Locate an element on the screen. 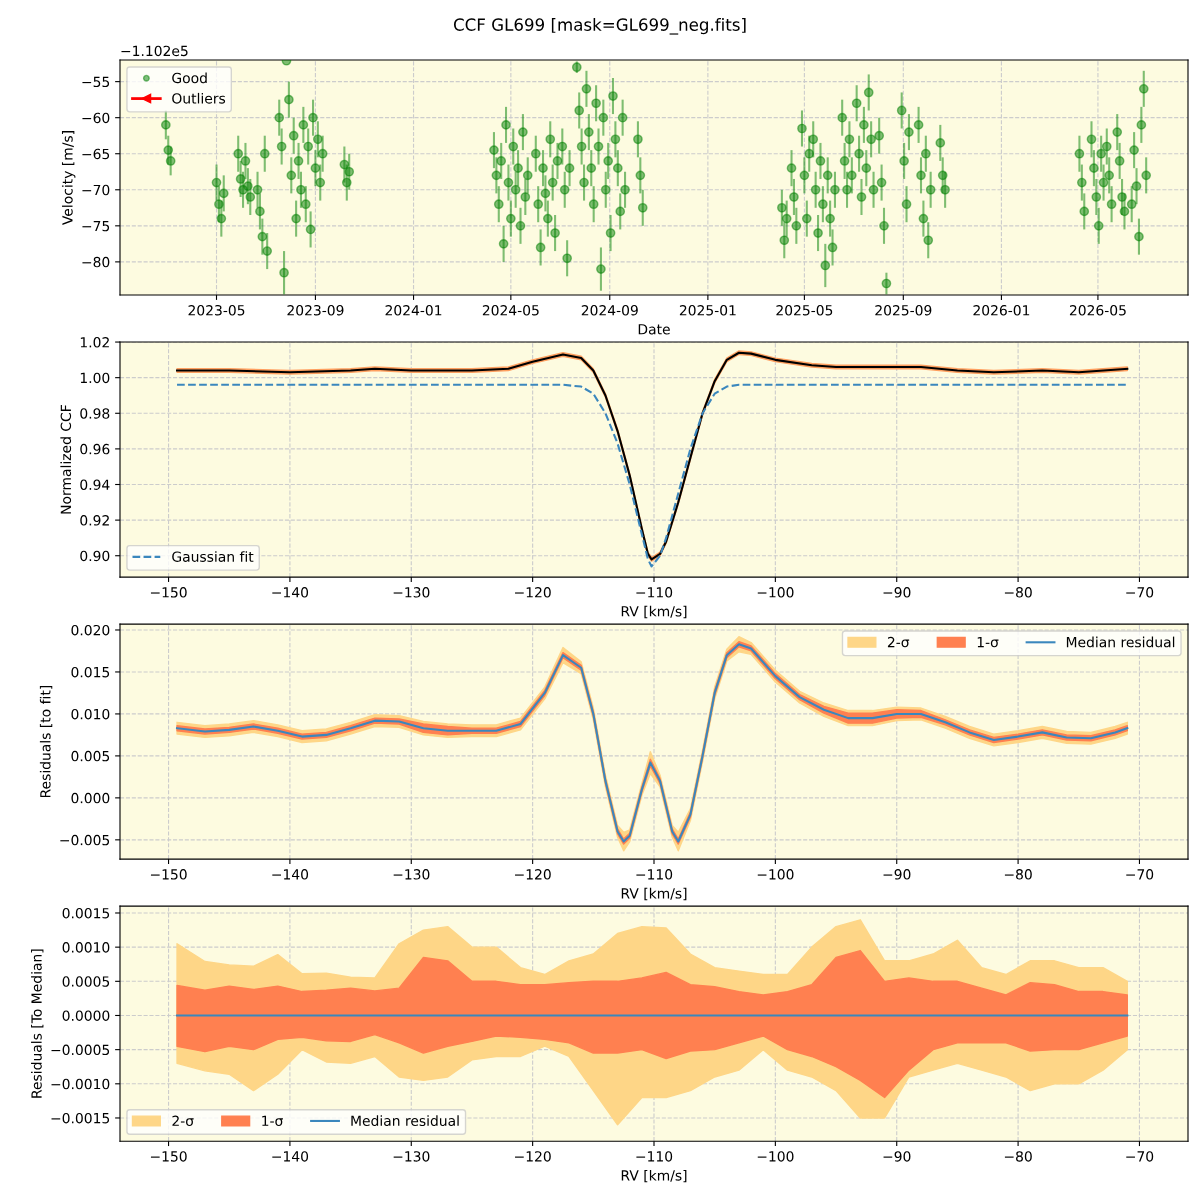 This screenshot has width=1200, height=1200. x-tick-label: 2024-05 is located at coordinates (510, 310).